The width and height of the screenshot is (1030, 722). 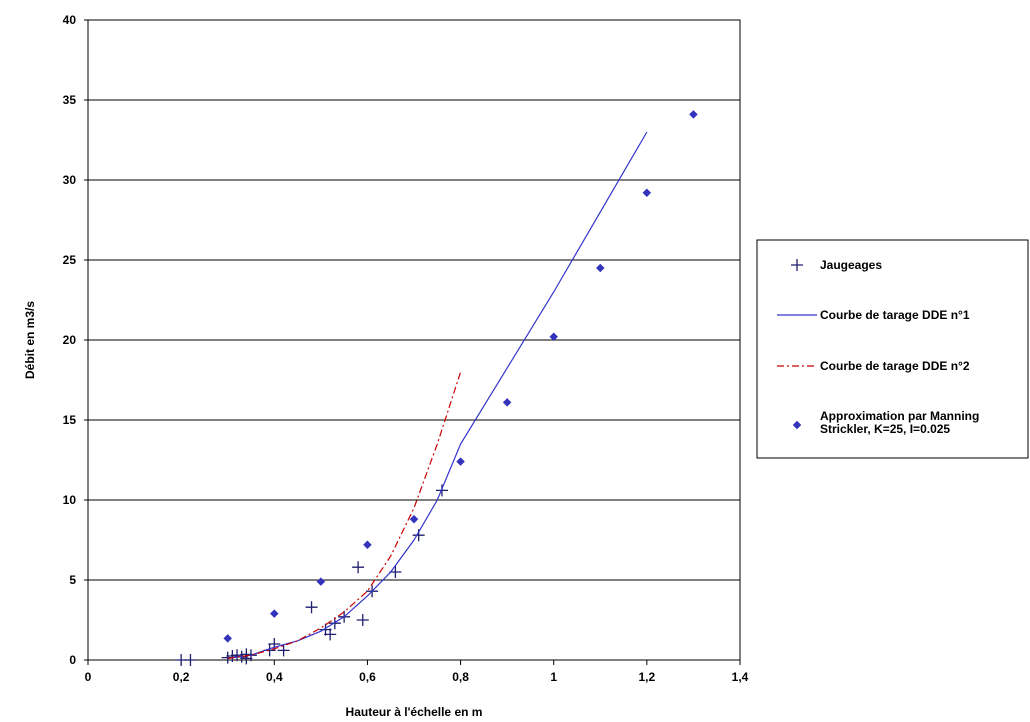 What do you see at coordinates (647, 677) in the screenshot?
I see `x-tick-label: 1,2` at bounding box center [647, 677].